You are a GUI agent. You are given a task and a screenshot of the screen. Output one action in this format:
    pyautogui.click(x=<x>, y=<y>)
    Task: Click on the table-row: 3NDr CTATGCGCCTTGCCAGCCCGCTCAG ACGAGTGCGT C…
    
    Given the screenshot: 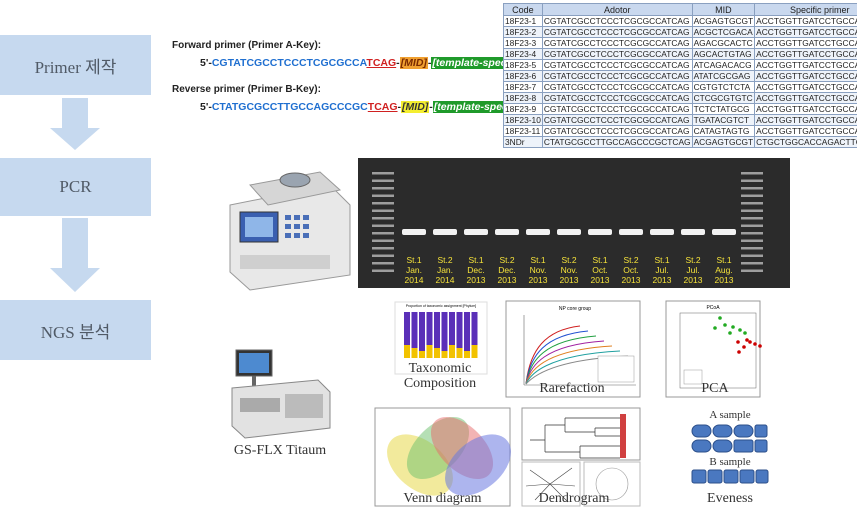 What is the action you would take?
    pyautogui.click(x=680, y=142)
    